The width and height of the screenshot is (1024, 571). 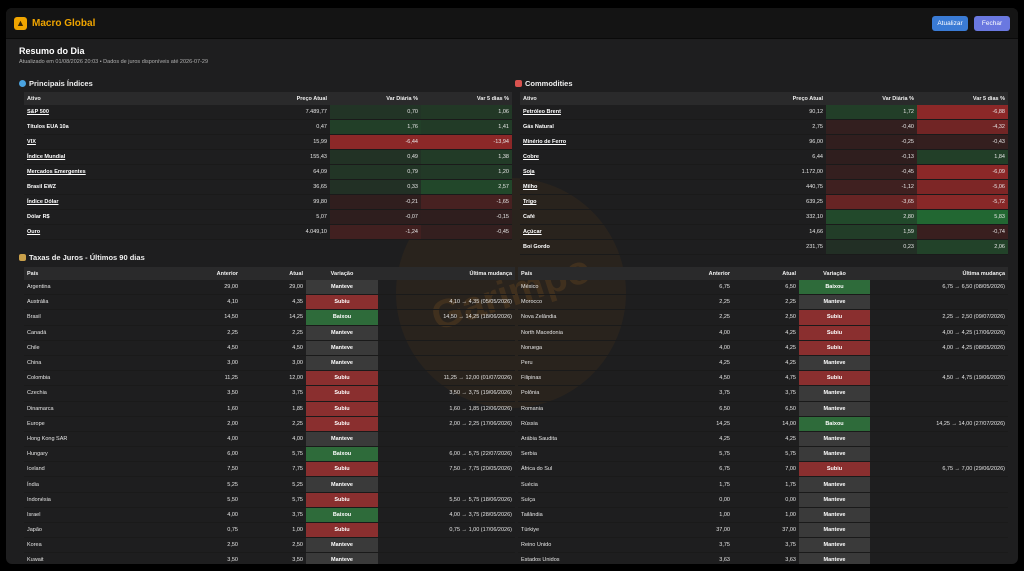 What do you see at coordinates (22, 257) in the screenshot?
I see `bank-icon` at bounding box center [22, 257].